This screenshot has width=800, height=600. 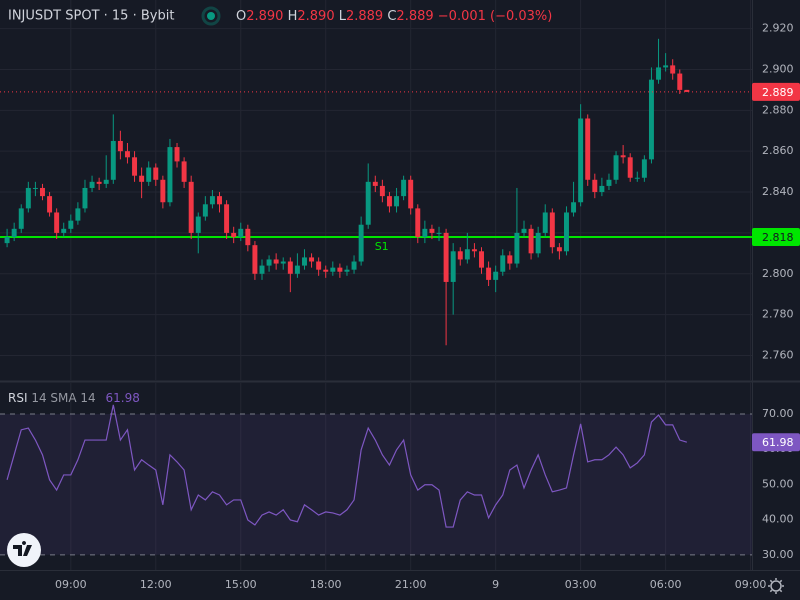 I want to click on market-status, so click(x=211, y=16).